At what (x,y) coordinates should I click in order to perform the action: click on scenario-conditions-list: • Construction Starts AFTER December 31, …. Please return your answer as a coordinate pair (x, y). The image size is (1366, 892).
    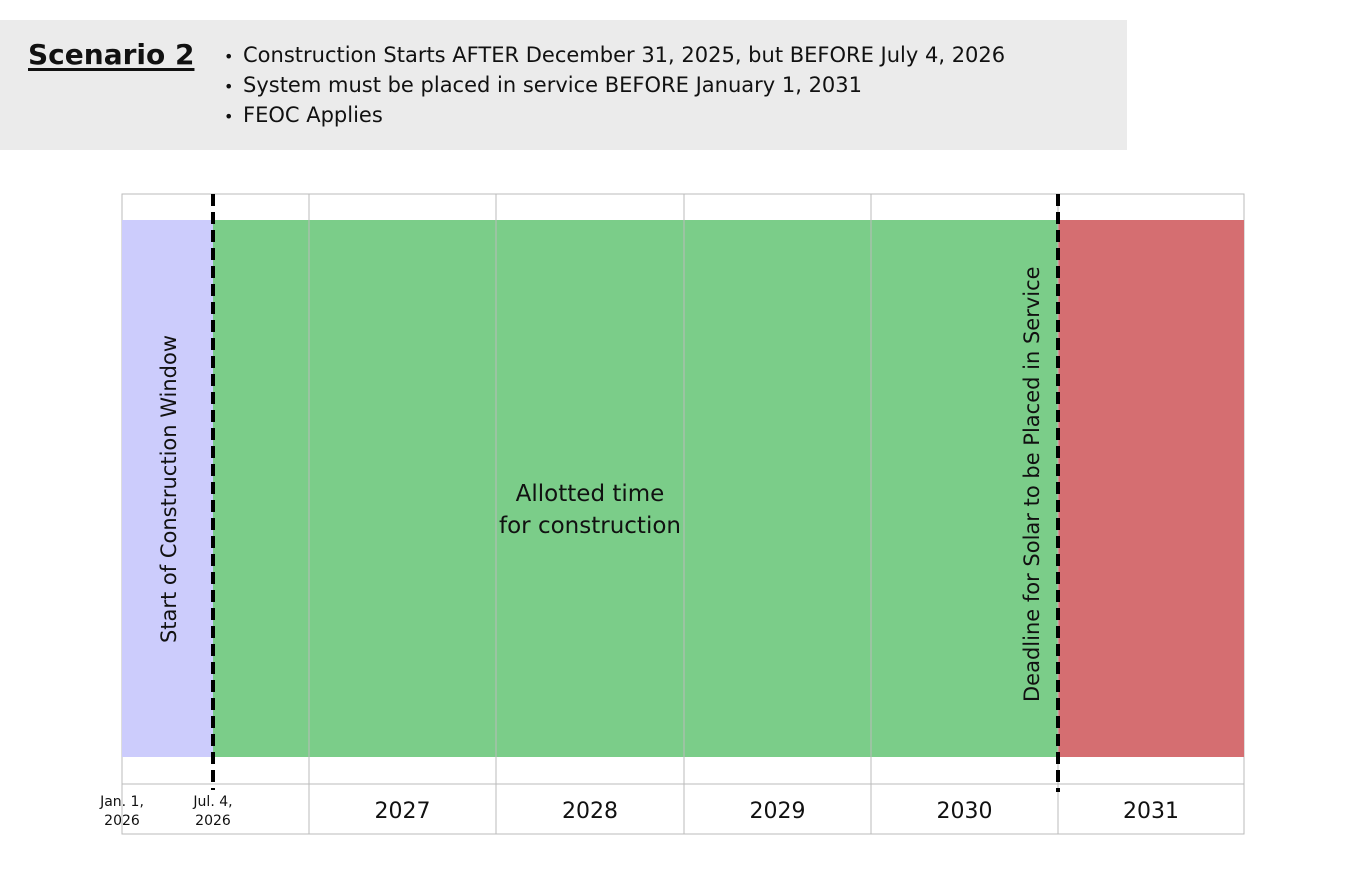
    Looking at the image, I should click on (614, 86).